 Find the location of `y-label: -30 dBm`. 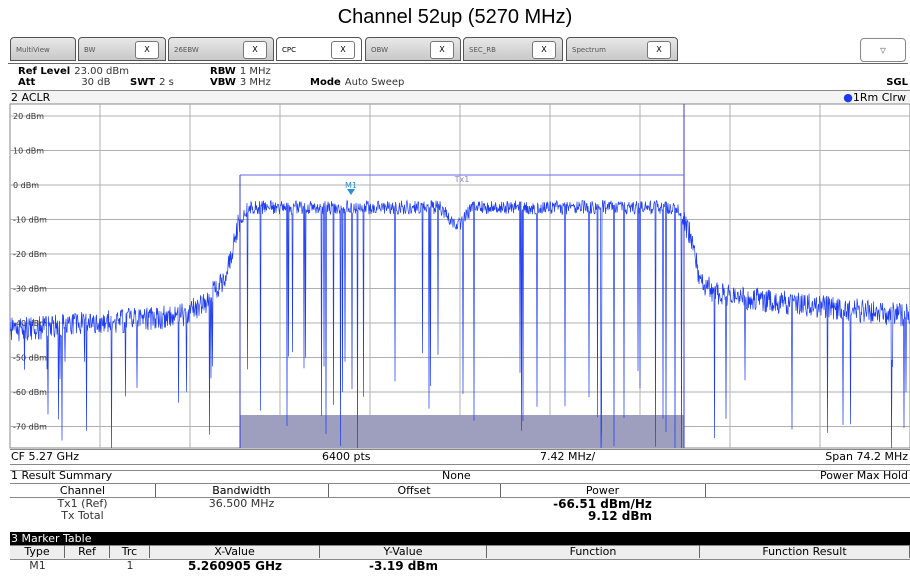

y-label: -30 dBm is located at coordinates (30, 289).